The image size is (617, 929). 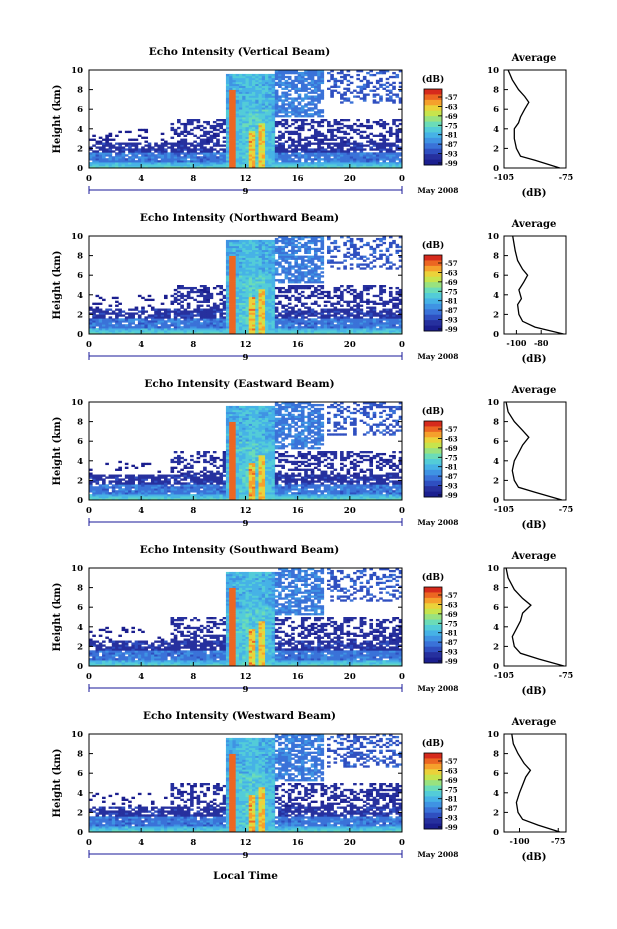 I want to click on x-tick-label: 20, so click(x=350, y=345).